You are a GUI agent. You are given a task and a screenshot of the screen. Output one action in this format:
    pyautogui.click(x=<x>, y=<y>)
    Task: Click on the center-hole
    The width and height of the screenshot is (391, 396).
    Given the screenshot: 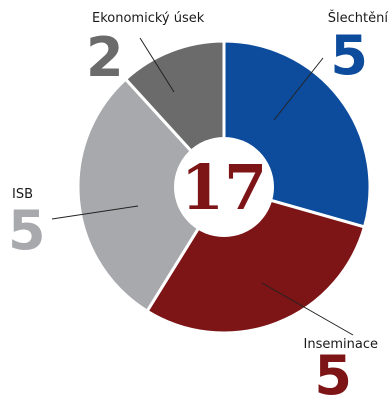 What is the action you would take?
    pyautogui.click(x=224, y=187)
    